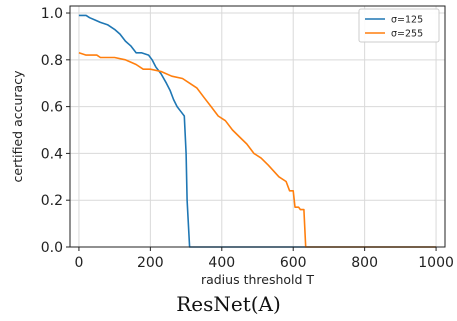 Image resolution: width=457 pixels, height=321 pixels. What do you see at coordinates (293, 263) in the screenshot?
I see `x-tick-label: 600` at bounding box center [293, 263].